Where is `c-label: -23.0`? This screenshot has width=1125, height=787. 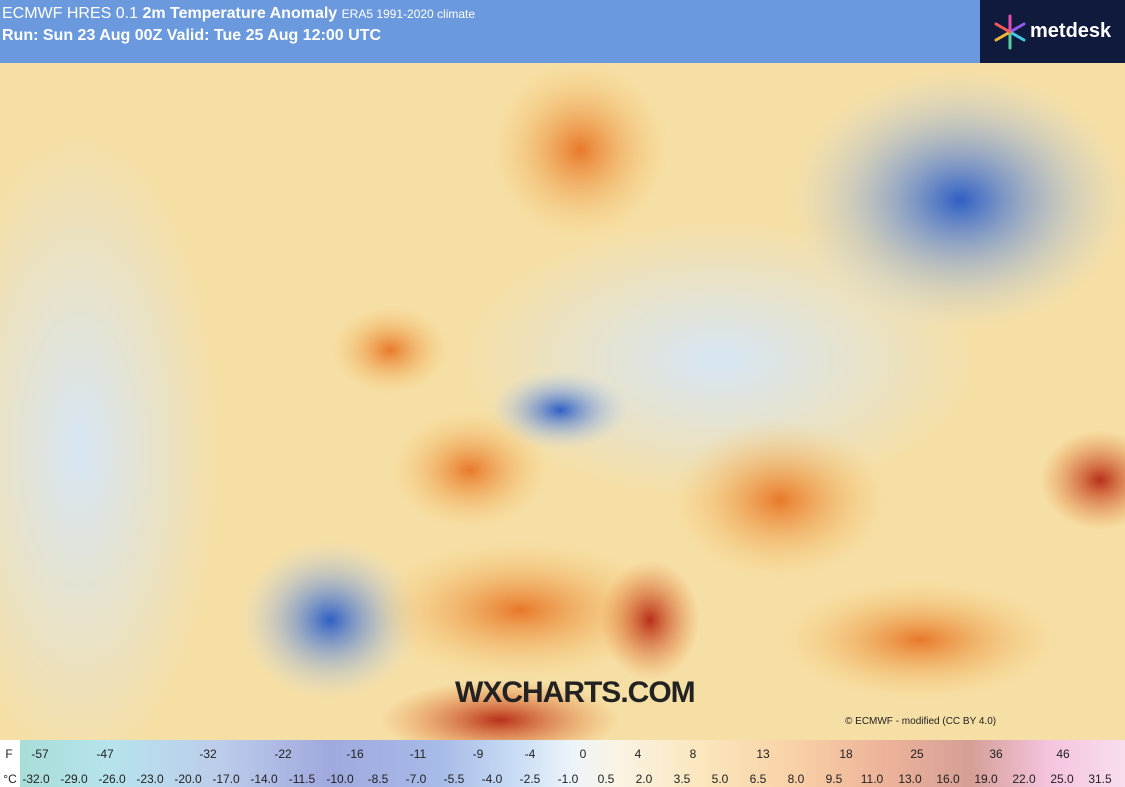
c-label: -23.0 is located at coordinates (150, 779).